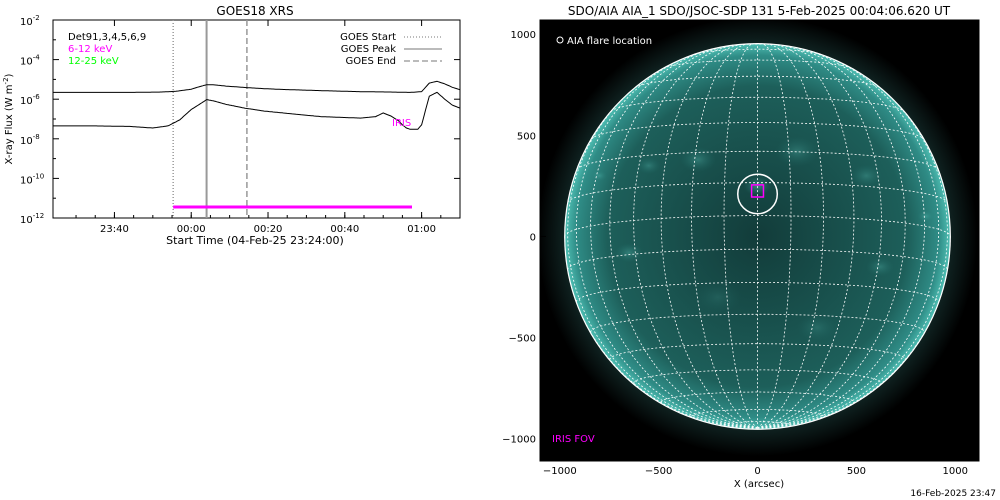 The height and width of the screenshot is (500, 1000). I want to click on aia-y-tick-label: 0, so click(533, 237).